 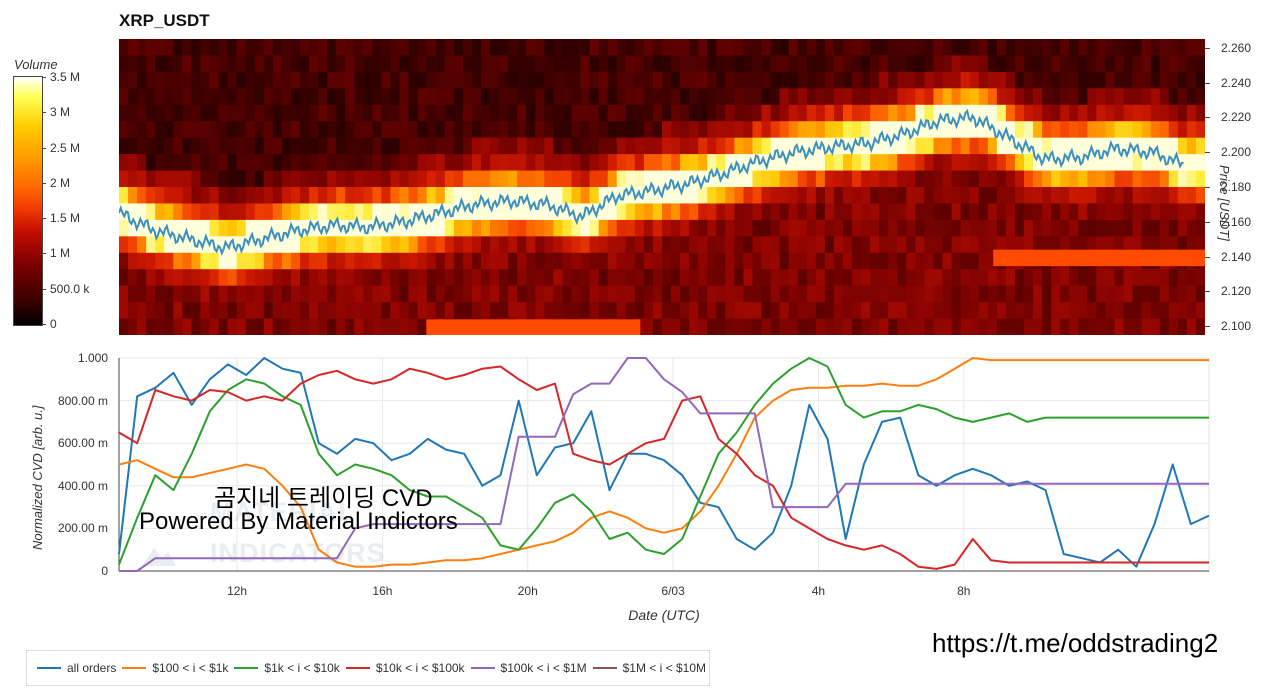 I want to click on legend-item: $10k < i < $100k, so click(x=405, y=668).